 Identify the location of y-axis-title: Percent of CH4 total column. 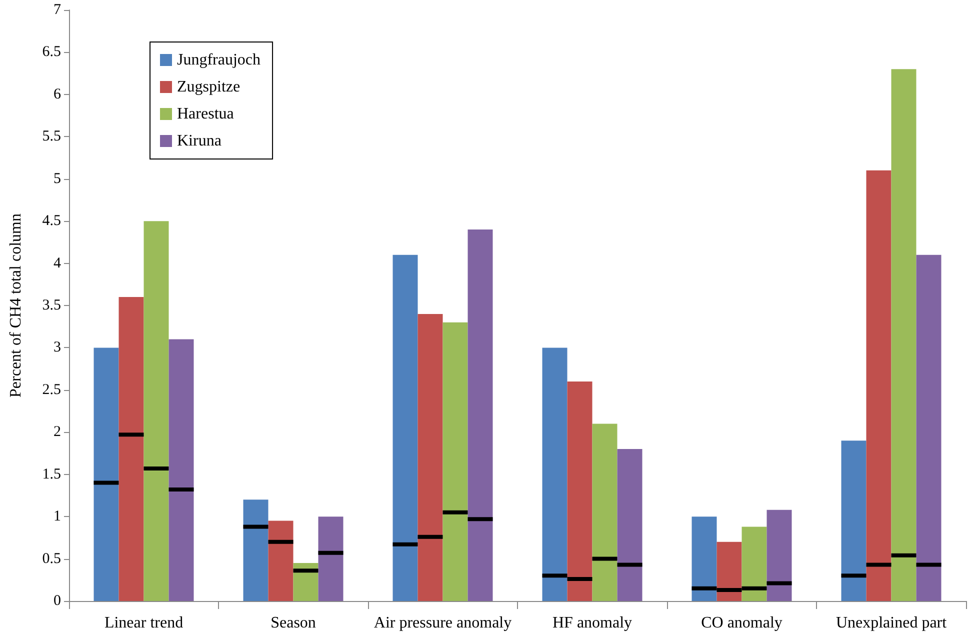
(16, 306).